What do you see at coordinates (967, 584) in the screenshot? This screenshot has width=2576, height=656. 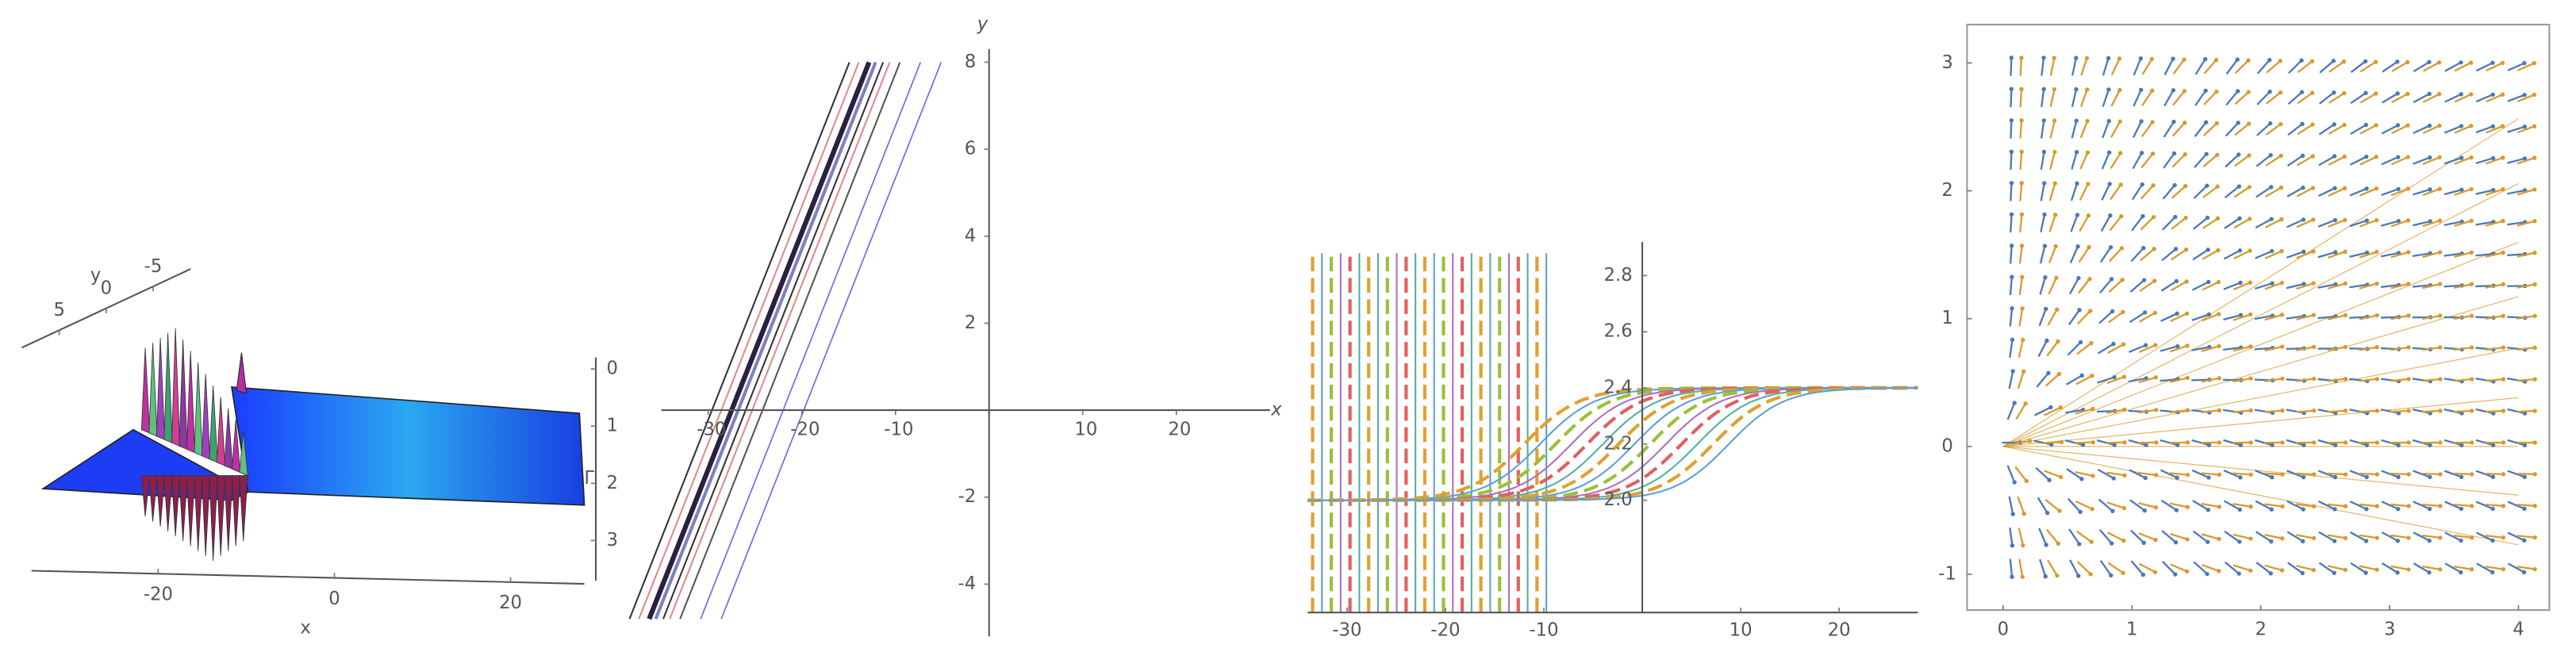 I see `tick-label: -4` at bounding box center [967, 584].